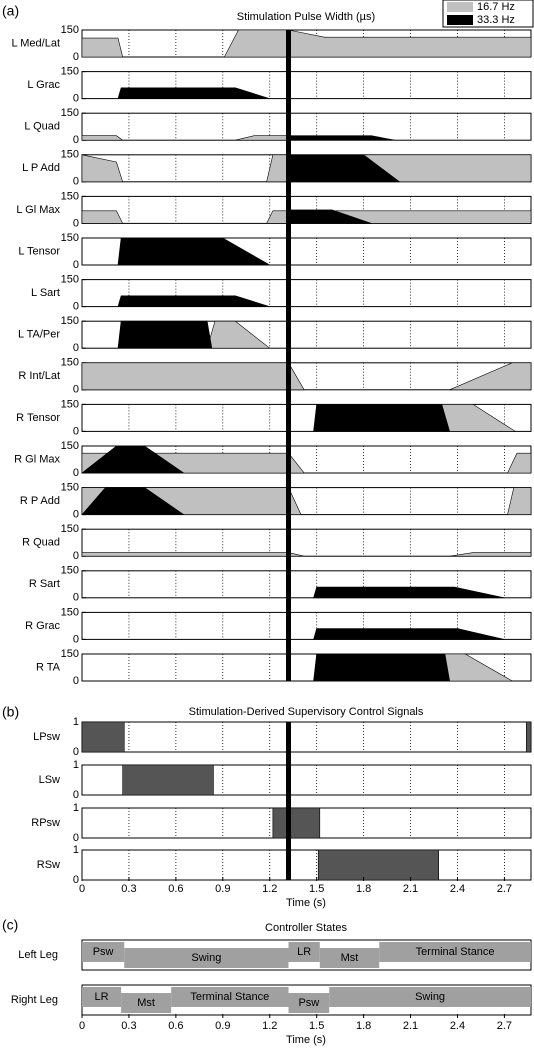 The image size is (534, 1050). I want to click on channel-label: R TA, so click(48, 667).